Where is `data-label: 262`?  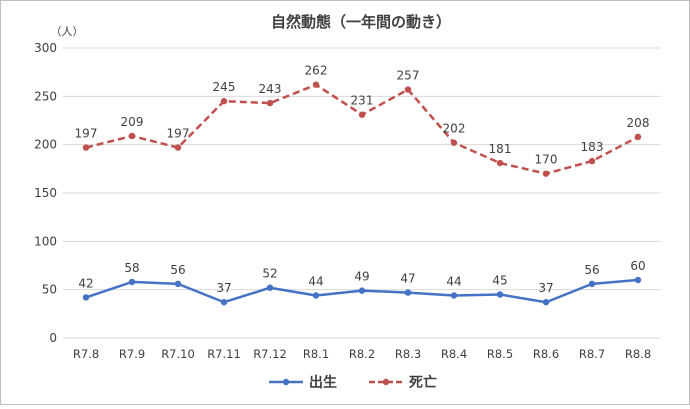
data-label: 262 is located at coordinates (316, 71).